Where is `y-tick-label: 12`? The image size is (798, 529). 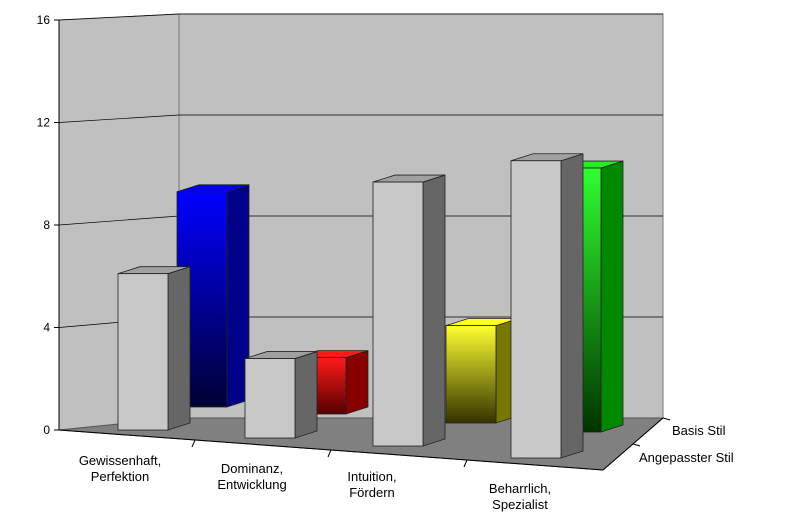
y-tick-label: 12 is located at coordinates (44, 123).